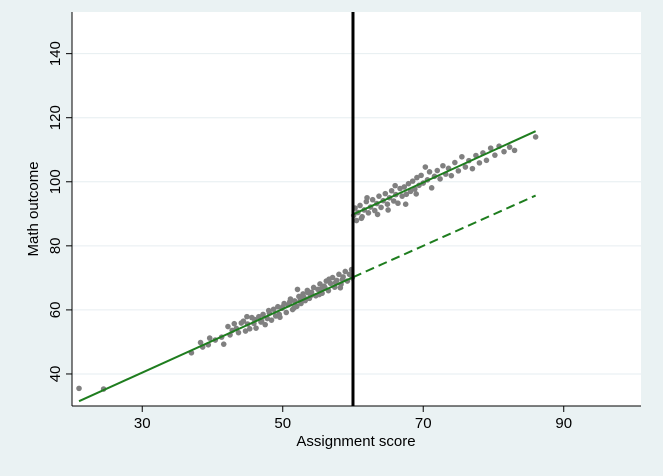  I want to click on x-tick-label: 30, so click(142, 423).